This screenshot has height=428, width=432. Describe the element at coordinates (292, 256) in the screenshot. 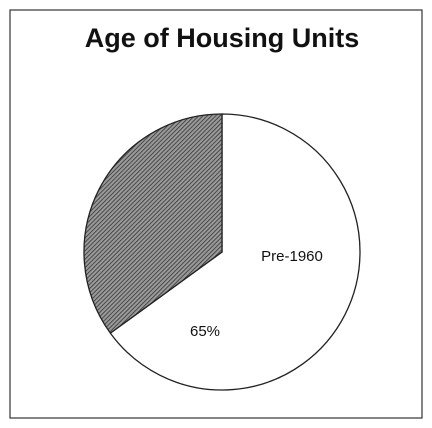

I see `slice-label: Pre-1960` at that location.